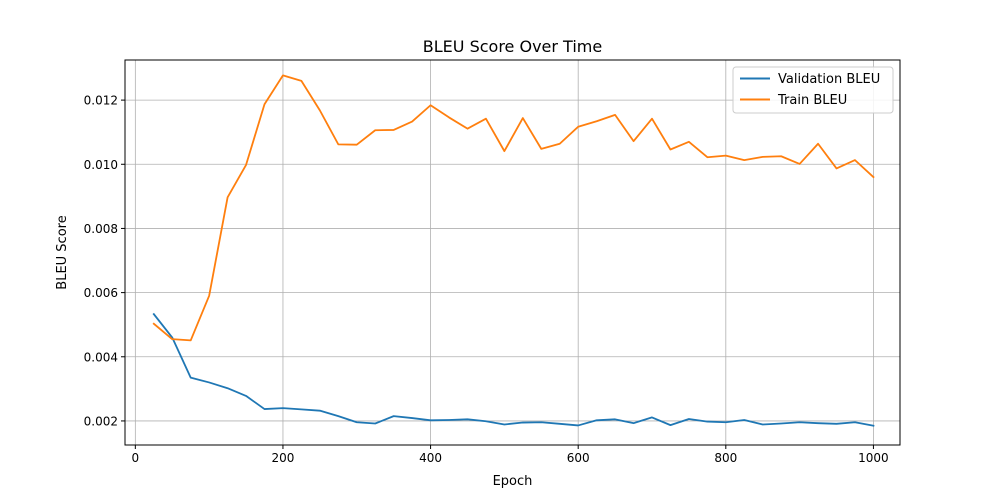  What do you see at coordinates (101, 165) in the screenshot?
I see `y-tick-label: 0.010` at bounding box center [101, 165].